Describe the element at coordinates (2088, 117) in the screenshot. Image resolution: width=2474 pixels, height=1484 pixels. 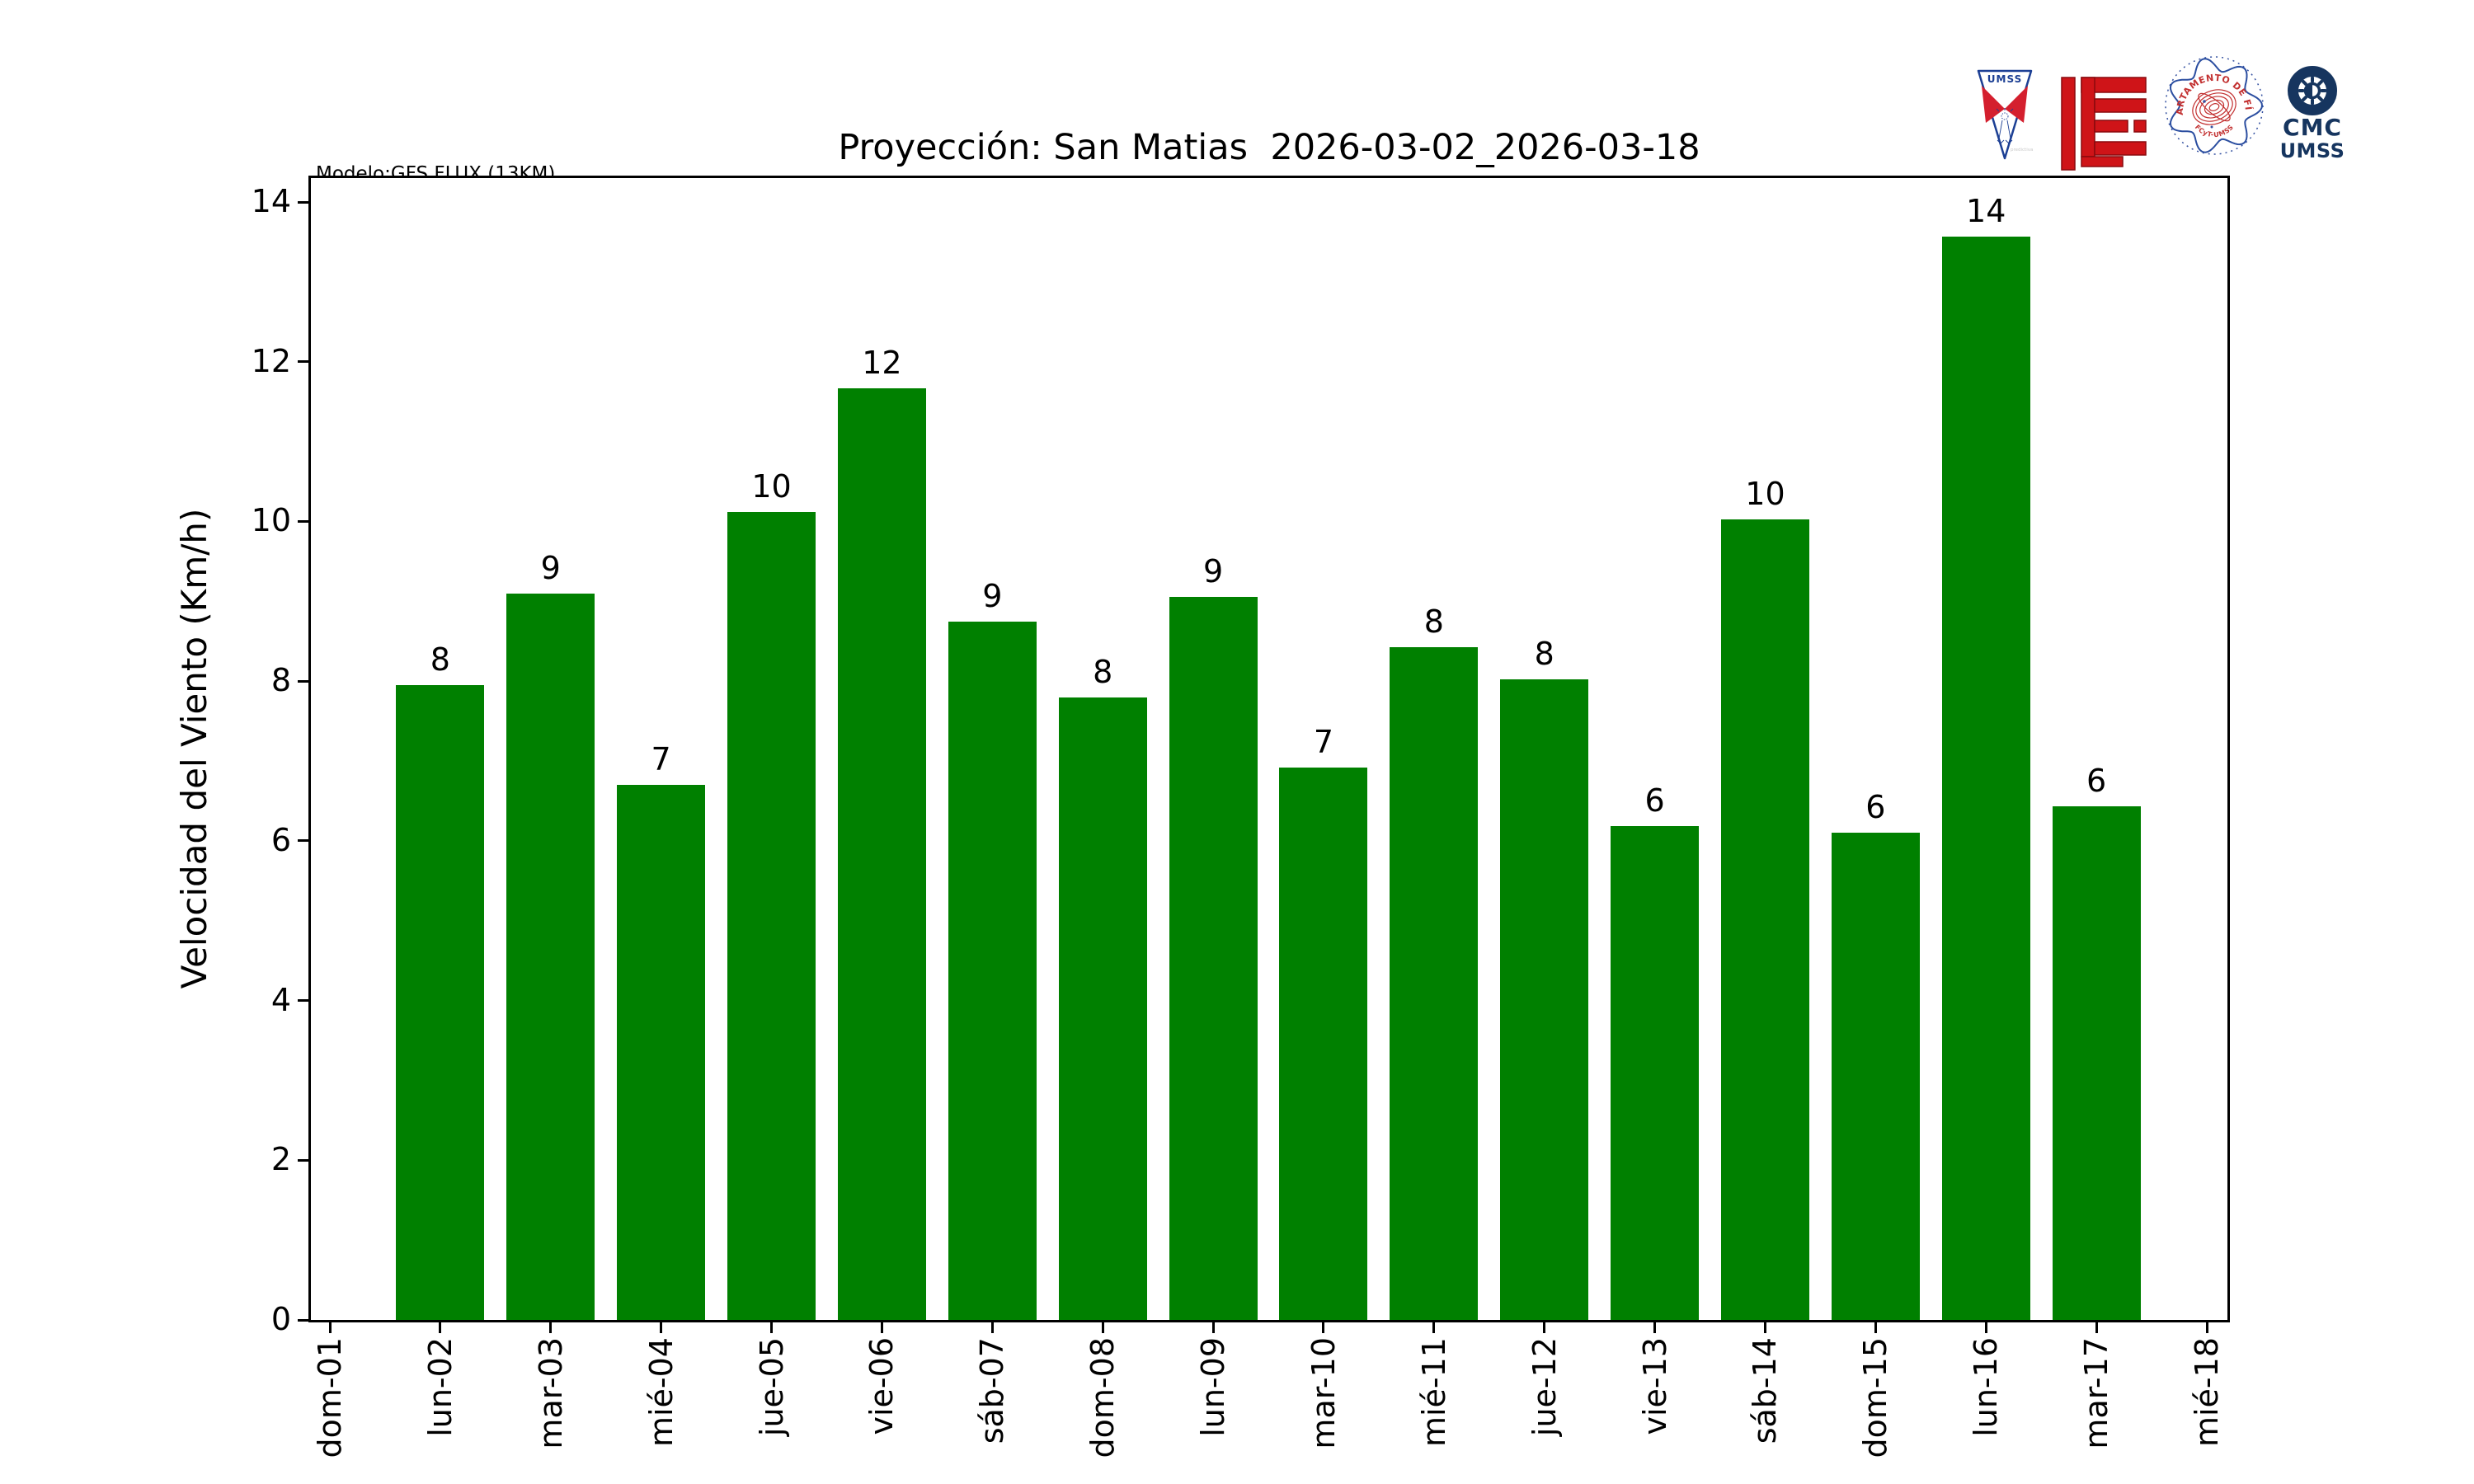
I see `fcyt-vertical` at that location.